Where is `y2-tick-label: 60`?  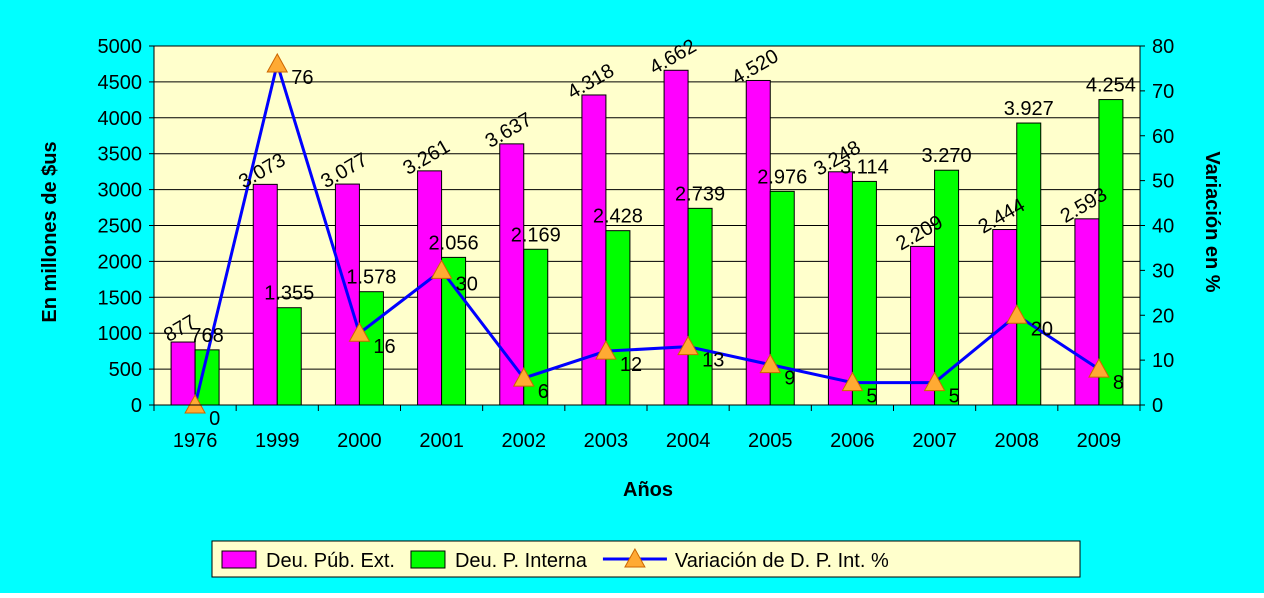
y2-tick-label: 60 is located at coordinates (1163, 137).